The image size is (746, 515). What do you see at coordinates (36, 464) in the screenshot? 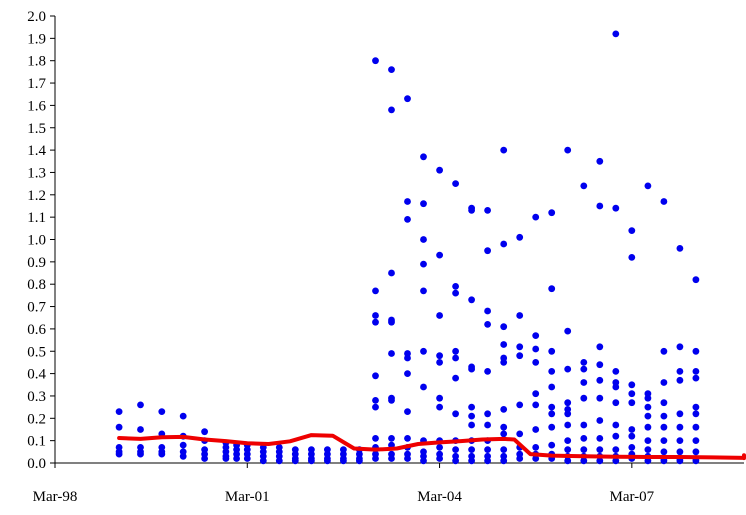
I see `y-tick-label: 0.0` at bounding box center [36, 464].